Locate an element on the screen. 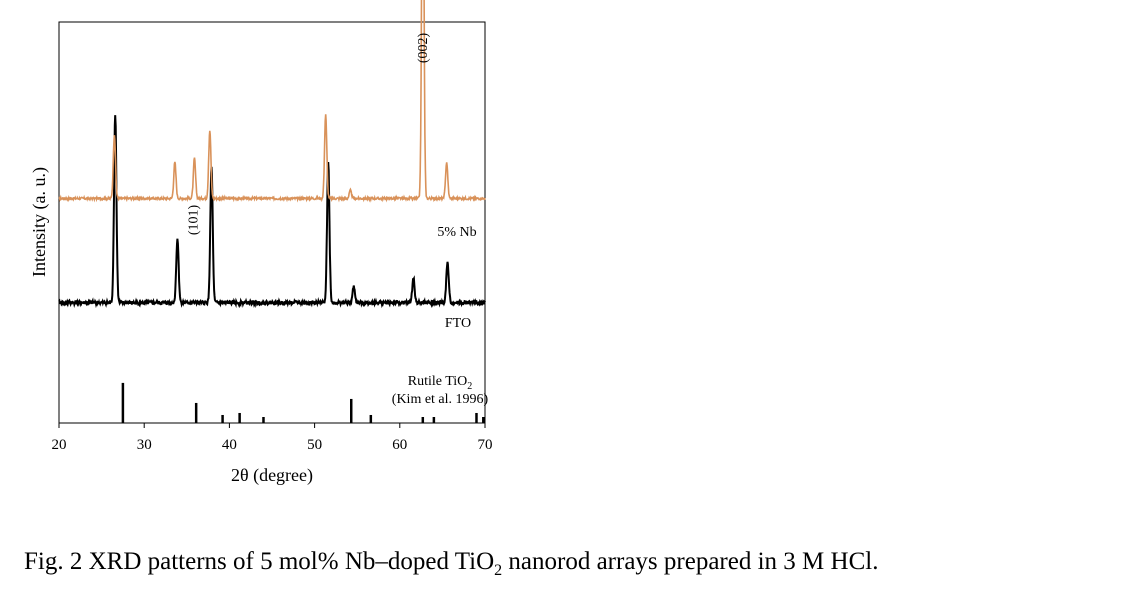 The width and height of the screenshot is (1124, 596). x-tick-label-40: 40 is located at coordinates (229, 445).